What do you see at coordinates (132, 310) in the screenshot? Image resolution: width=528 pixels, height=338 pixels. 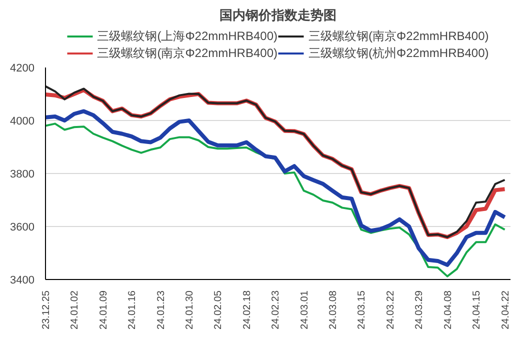 I see `x-tick-label: 24.01.16` at bounding box center [132, 310].